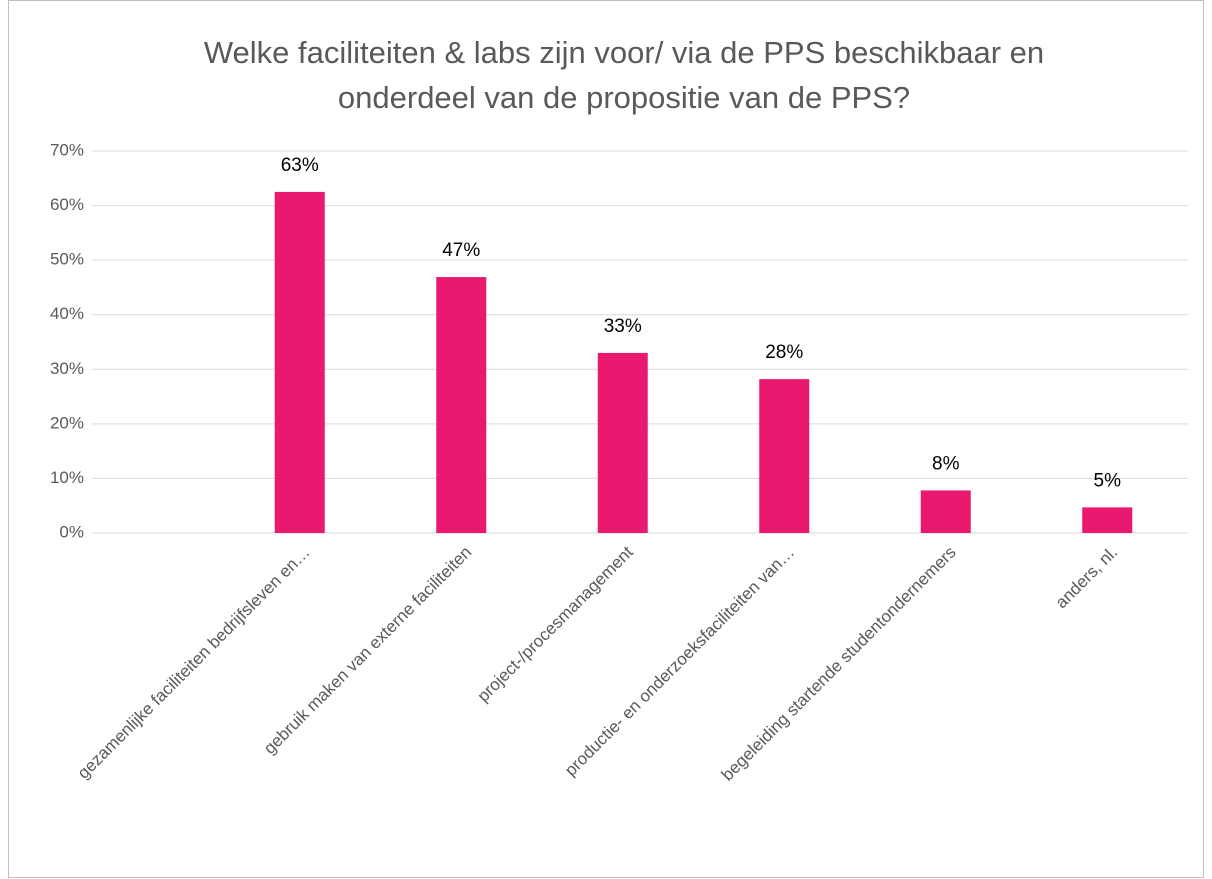  What do you see at coordinates (67, 422) in the screenshot?
I see `y-tick-label: 20%` at bounding box center [67, 422].